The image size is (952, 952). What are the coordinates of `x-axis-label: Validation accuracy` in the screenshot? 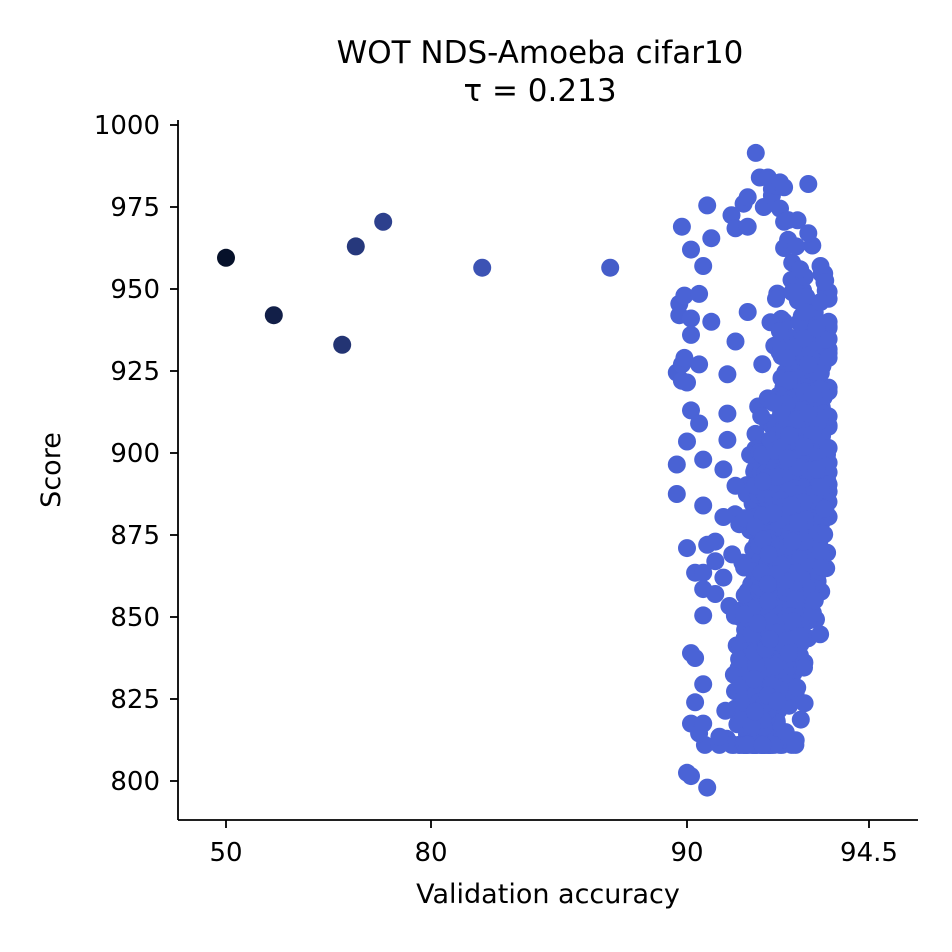 It's located at (548, 894).